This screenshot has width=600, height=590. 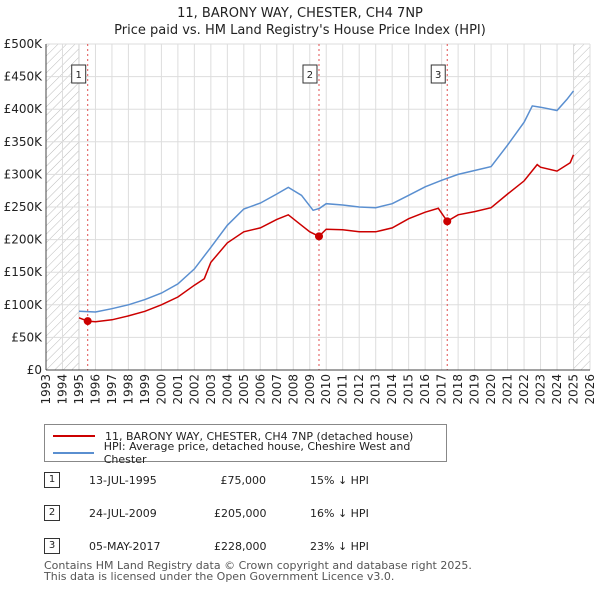 What do you see at coordinates (244, 389) in the screenshot?
I see `x-tick-label: 2005` at bounding box center [244, 389].